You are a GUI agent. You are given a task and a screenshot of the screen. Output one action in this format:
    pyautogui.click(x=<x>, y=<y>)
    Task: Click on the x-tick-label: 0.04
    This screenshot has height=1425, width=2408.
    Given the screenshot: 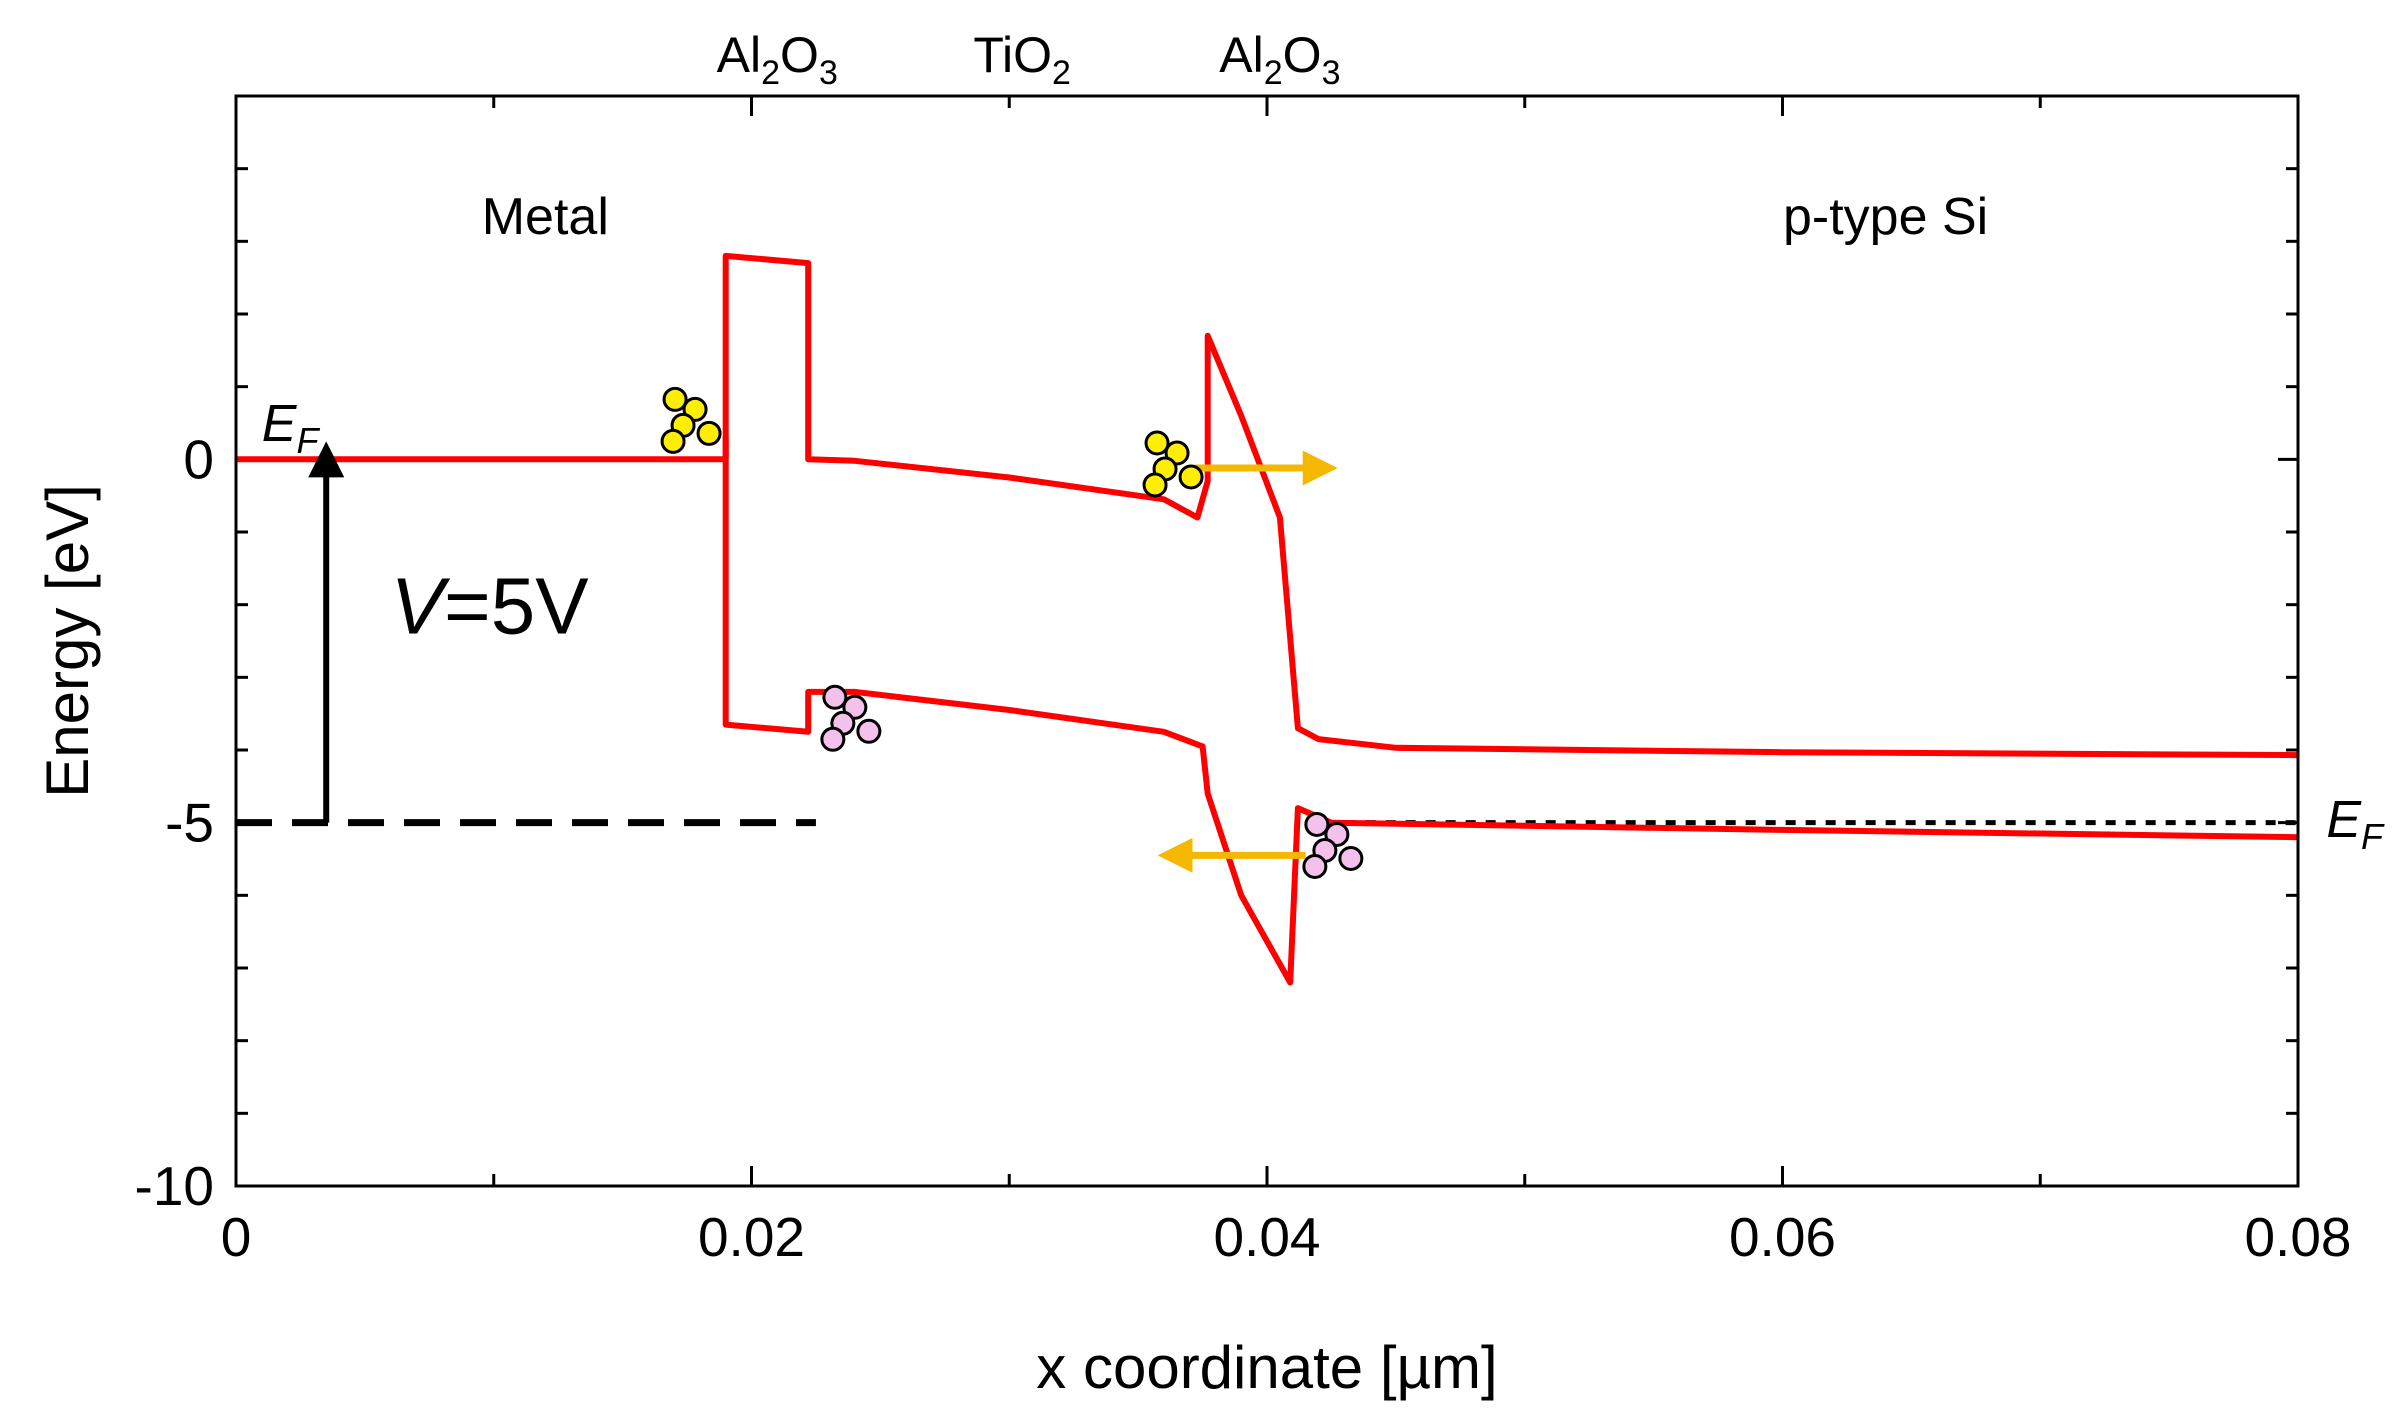 What is the action you would take?
    pyautogui.click(x=1266, y=1237)
    